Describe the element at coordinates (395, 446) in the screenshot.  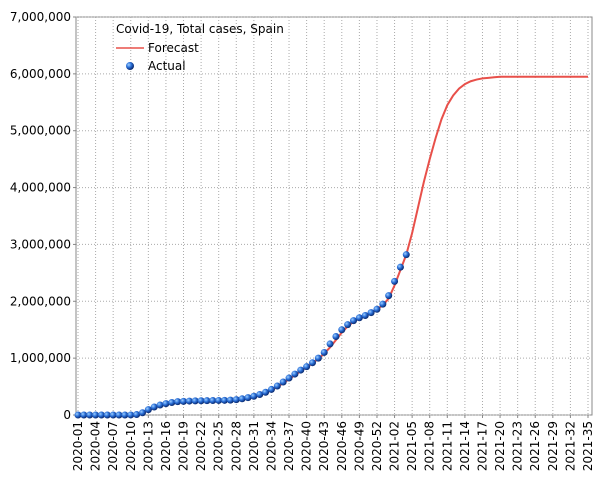
I see `x-tick-label: 2021-02` at that location.